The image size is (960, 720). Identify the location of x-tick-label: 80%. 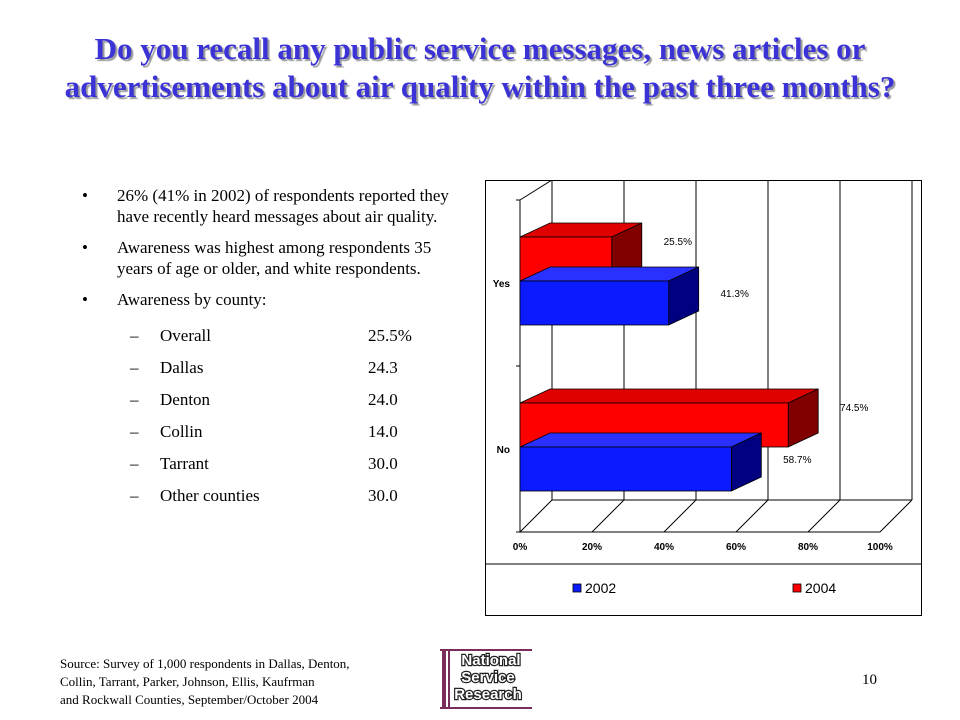
(808, 547).